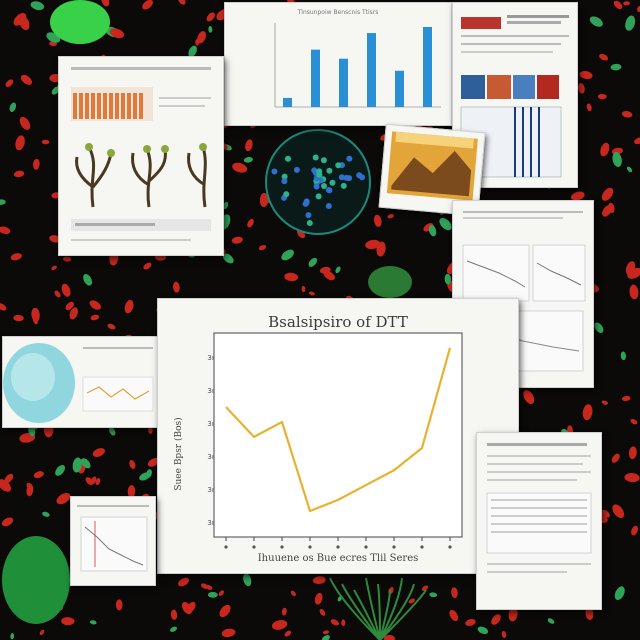 This screenshot has height=640, width=640. Describe the element at coordinates (432, 166) in the screenshot. I see `photo-thumbnail` at that location.